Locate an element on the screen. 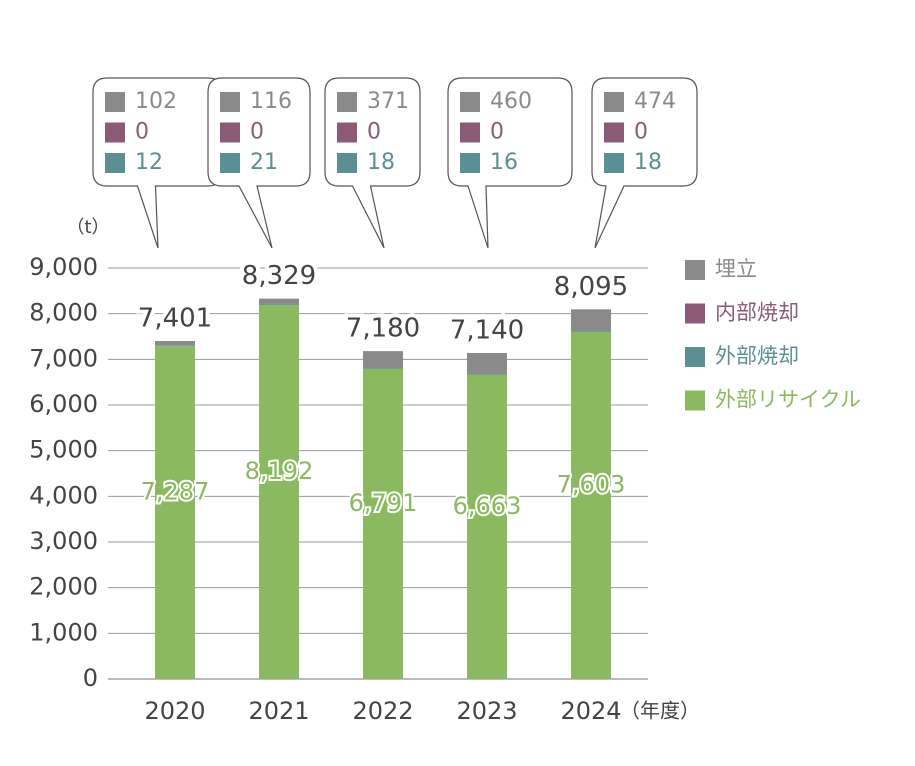 This screenshot has width=915, height=766. value-label: 8,192 is located at coordinates (279, 471).